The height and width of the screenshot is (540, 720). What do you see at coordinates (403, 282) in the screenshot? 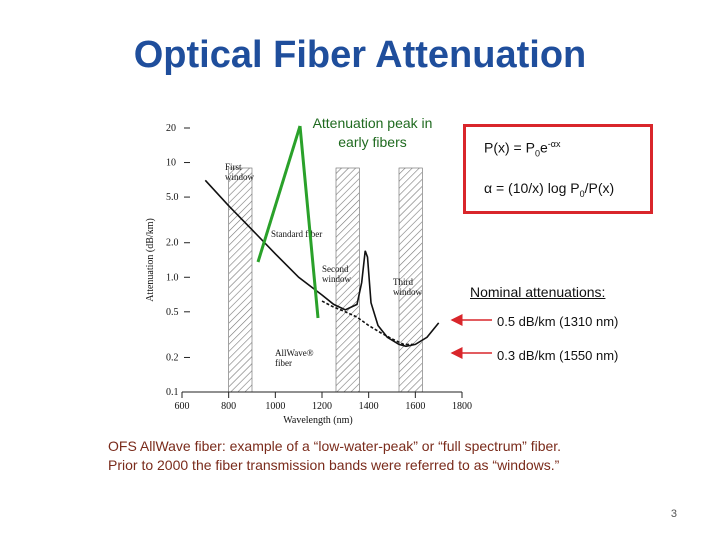
I see `annotation-word: Third` at bounding box center [403, 282].